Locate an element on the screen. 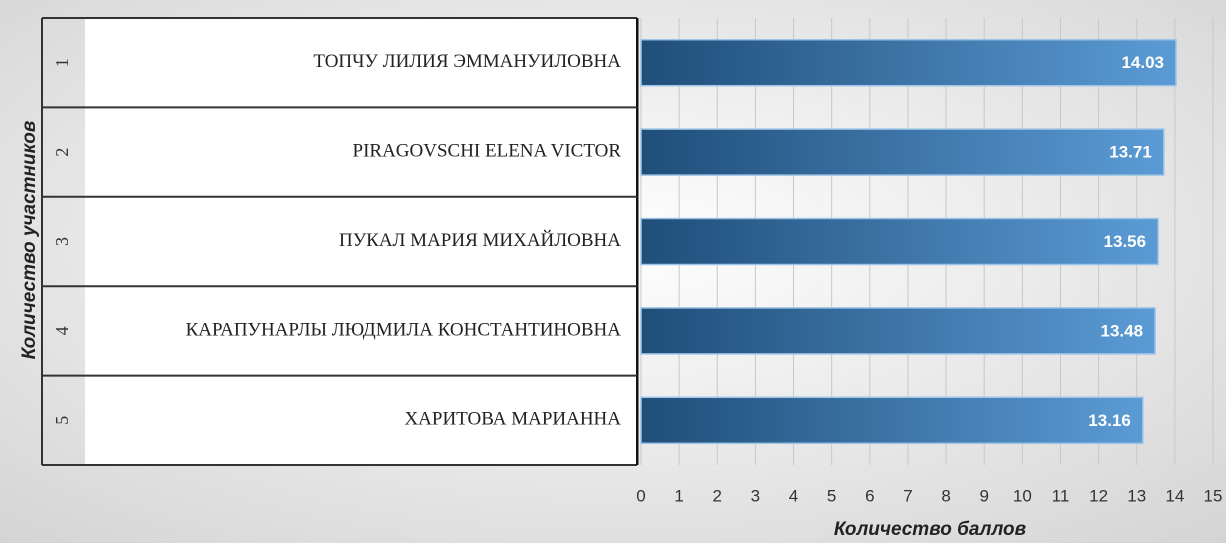 Image resolution: width=1226 pixels, height=543 pixels. x-tick-label: 10 is located at coordinates (1022, 495).